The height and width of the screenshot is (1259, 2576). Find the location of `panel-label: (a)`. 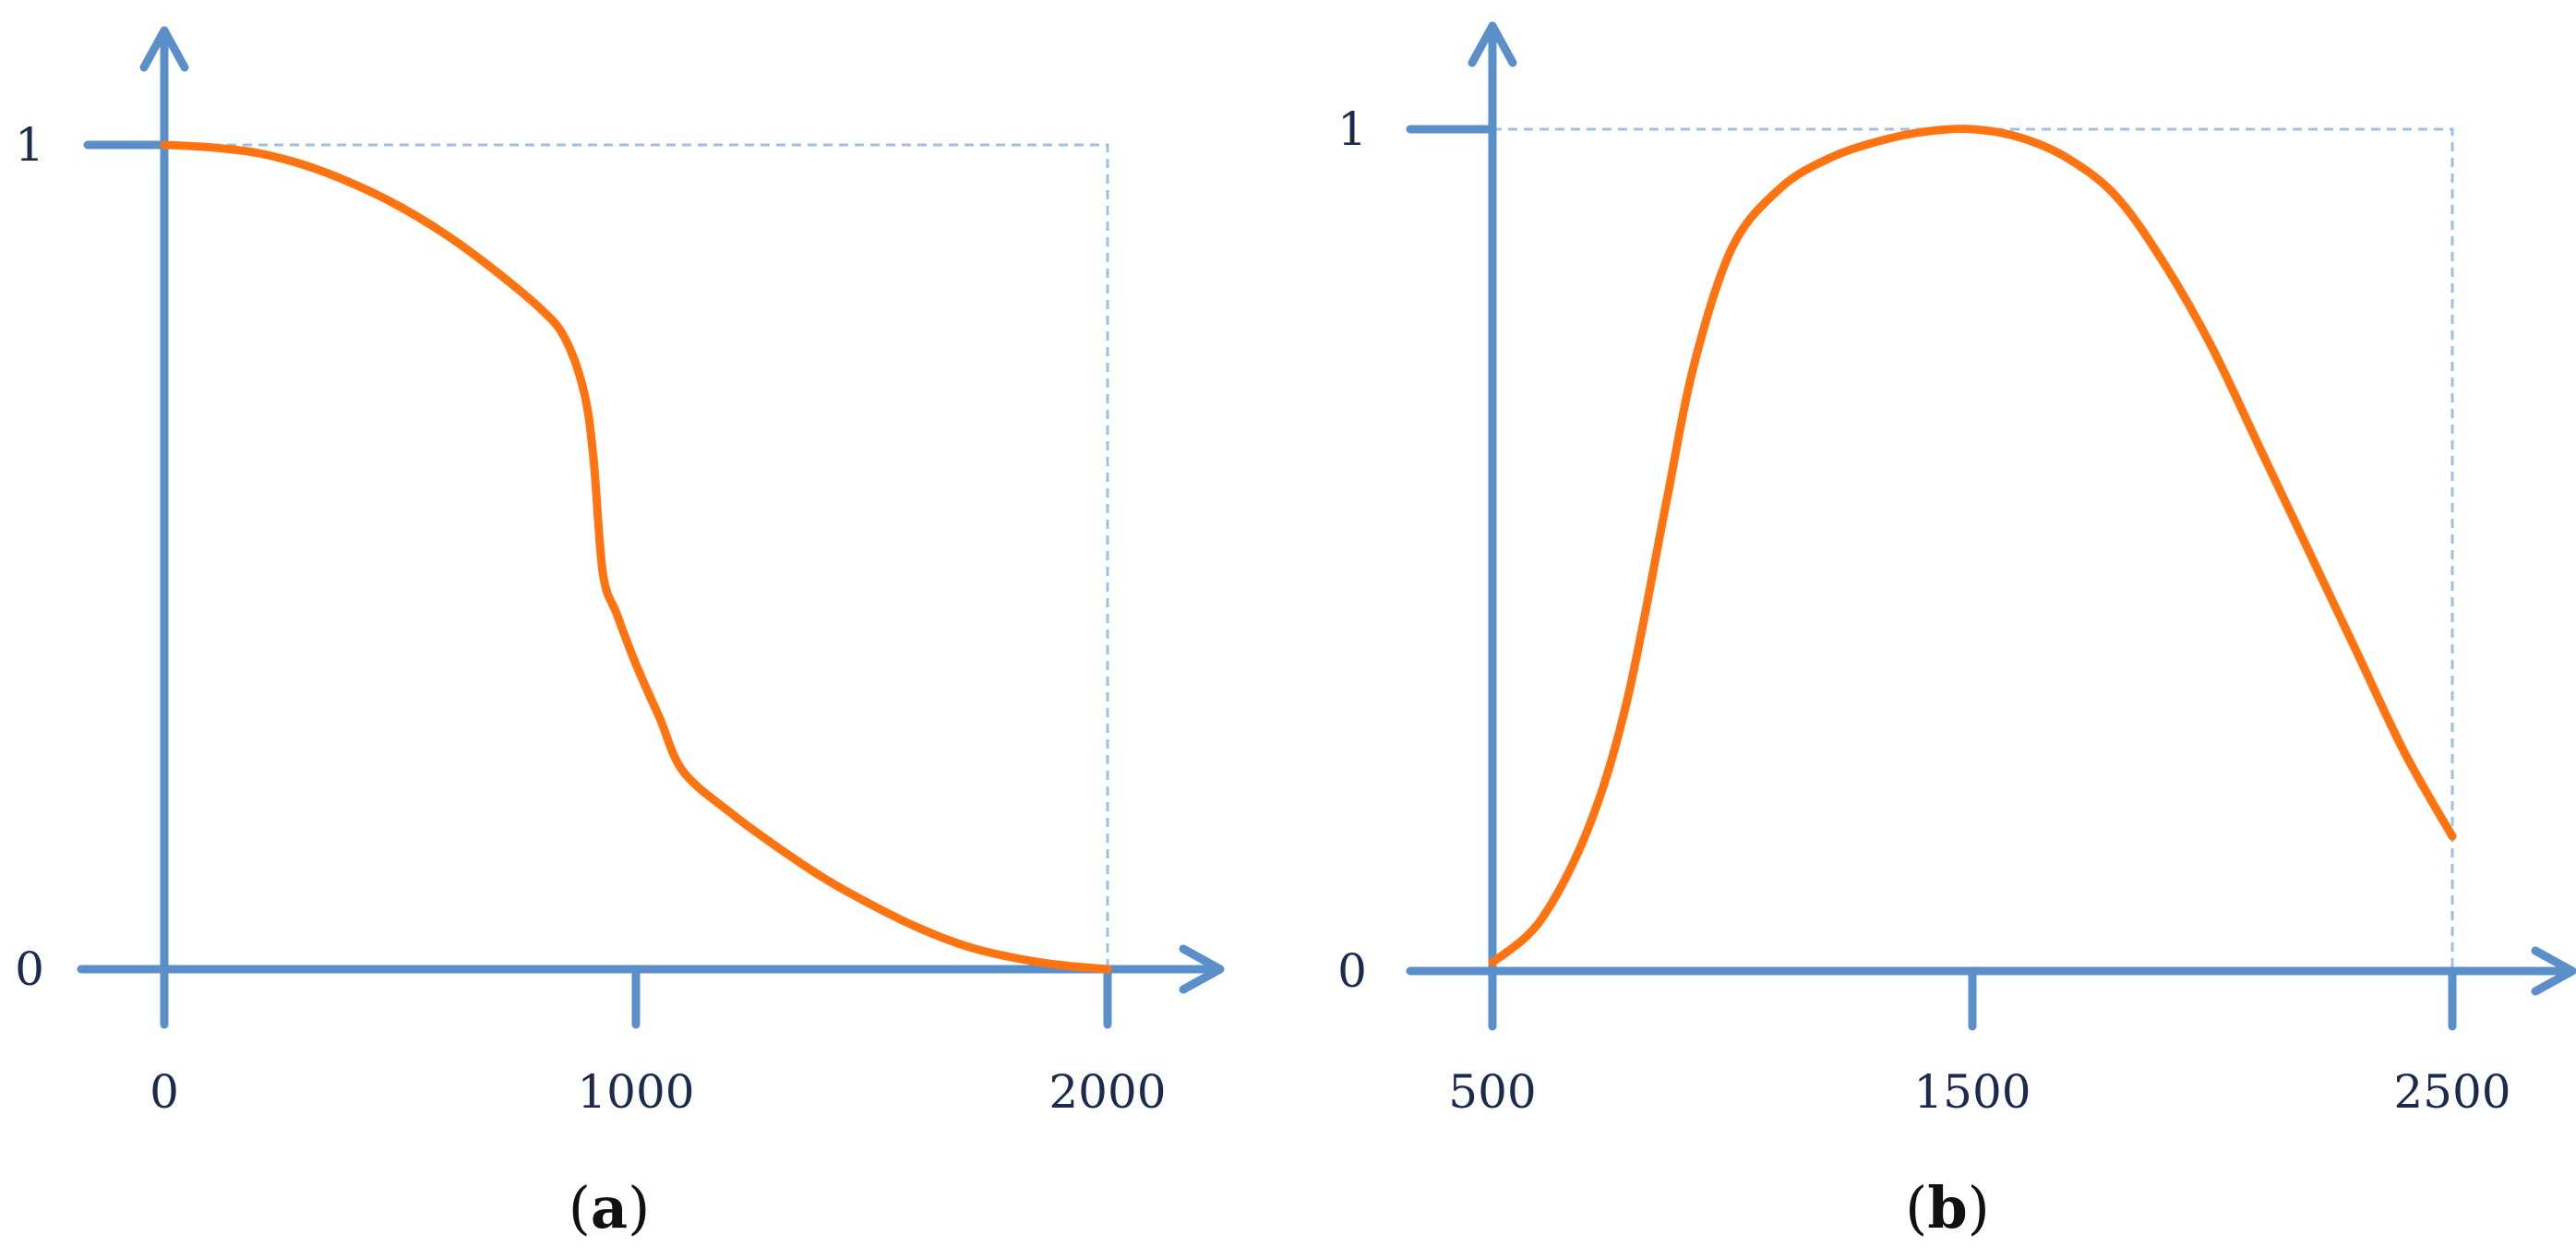

panel-label: (a) is located at coordinates (610, 1207).